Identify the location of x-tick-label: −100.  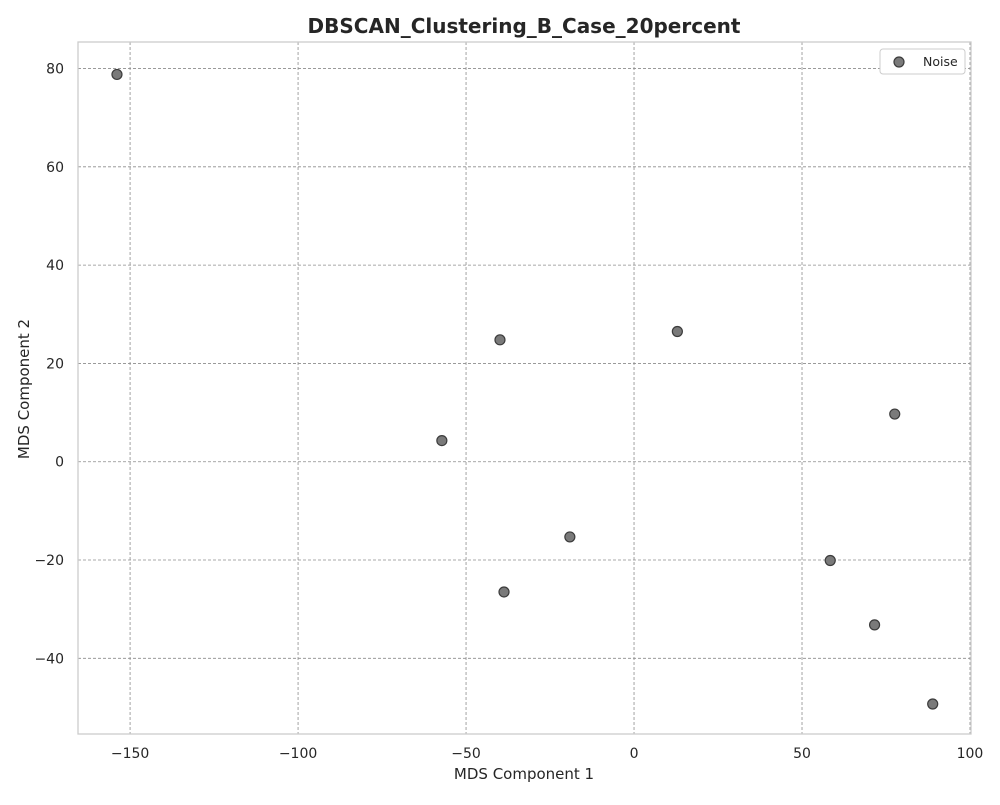
(298, 754).